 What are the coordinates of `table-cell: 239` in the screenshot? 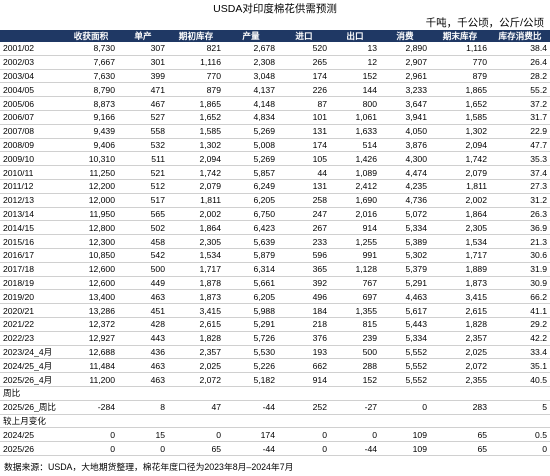 It's located at (355, 338).